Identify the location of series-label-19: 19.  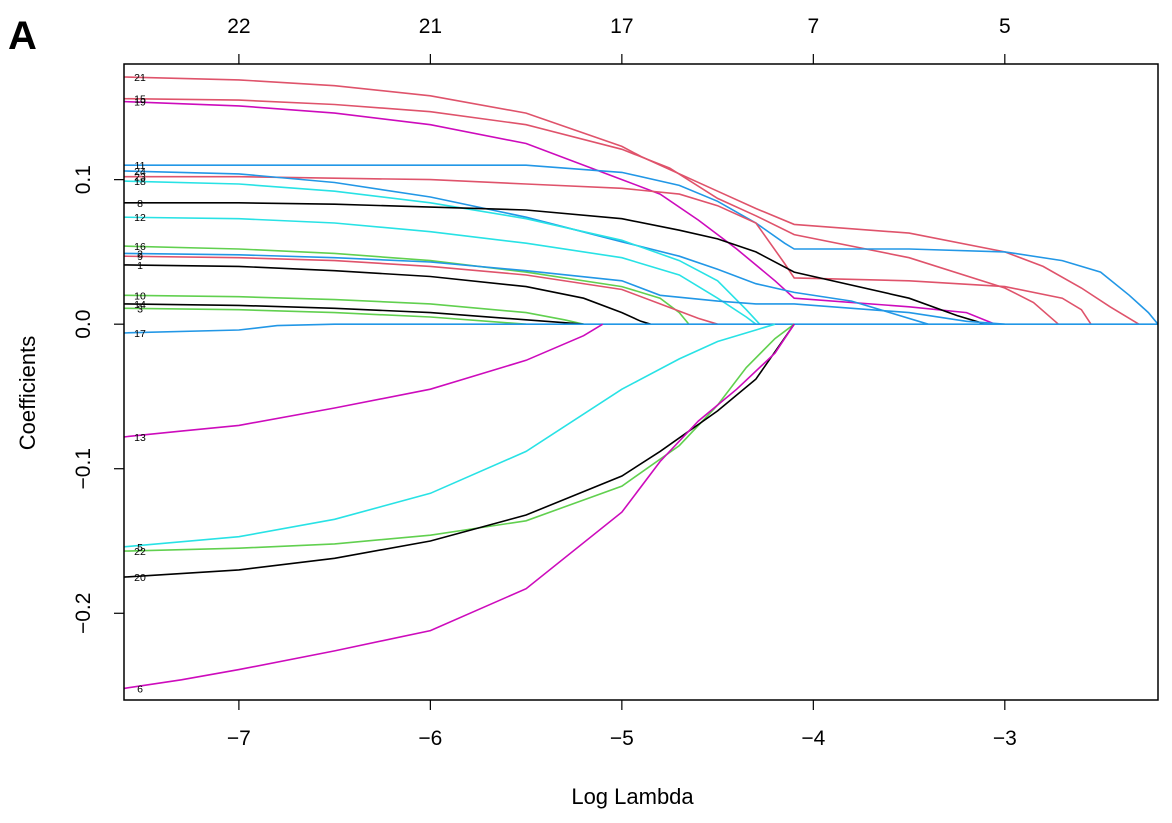
(140, 103).